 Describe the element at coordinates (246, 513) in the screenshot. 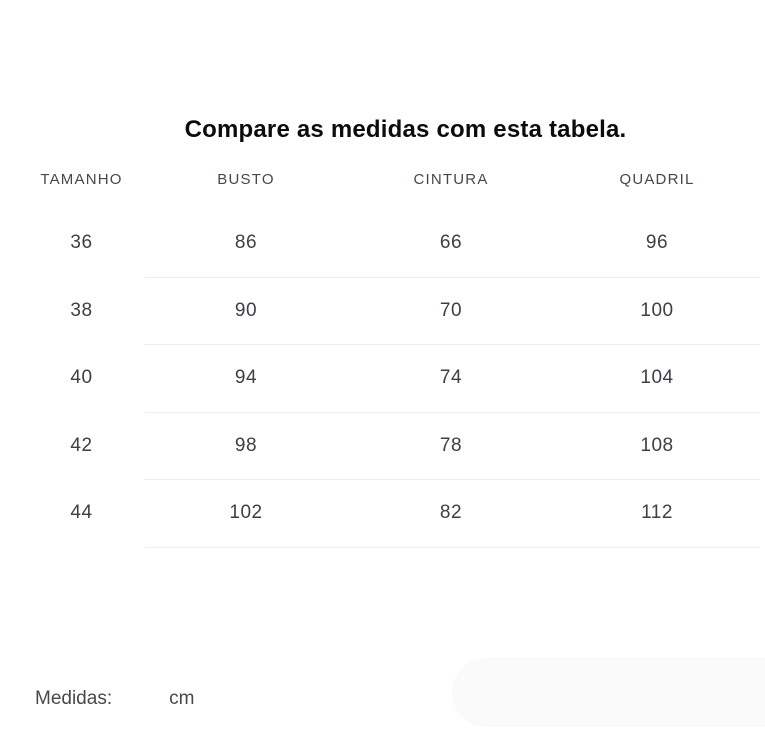

I see `cell-bust: 102` at that location.